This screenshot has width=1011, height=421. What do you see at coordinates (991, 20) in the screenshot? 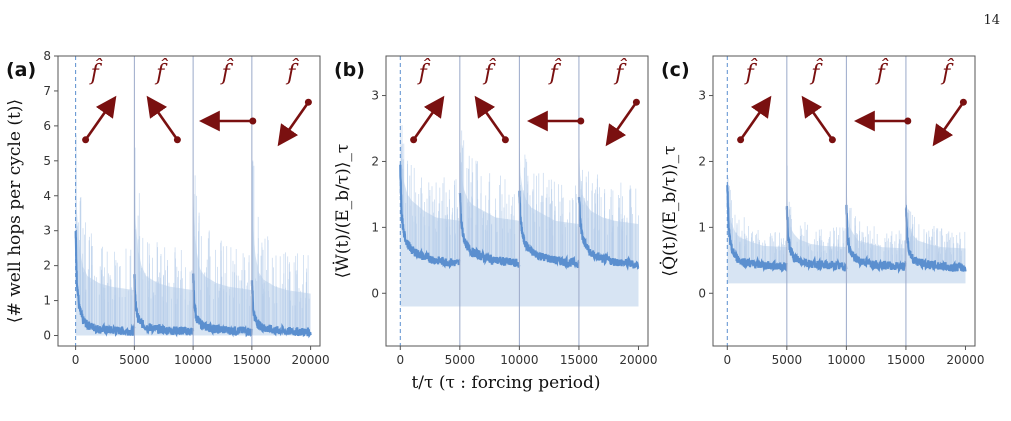
I see `page-number: 14` at bounding box center [991, 20].